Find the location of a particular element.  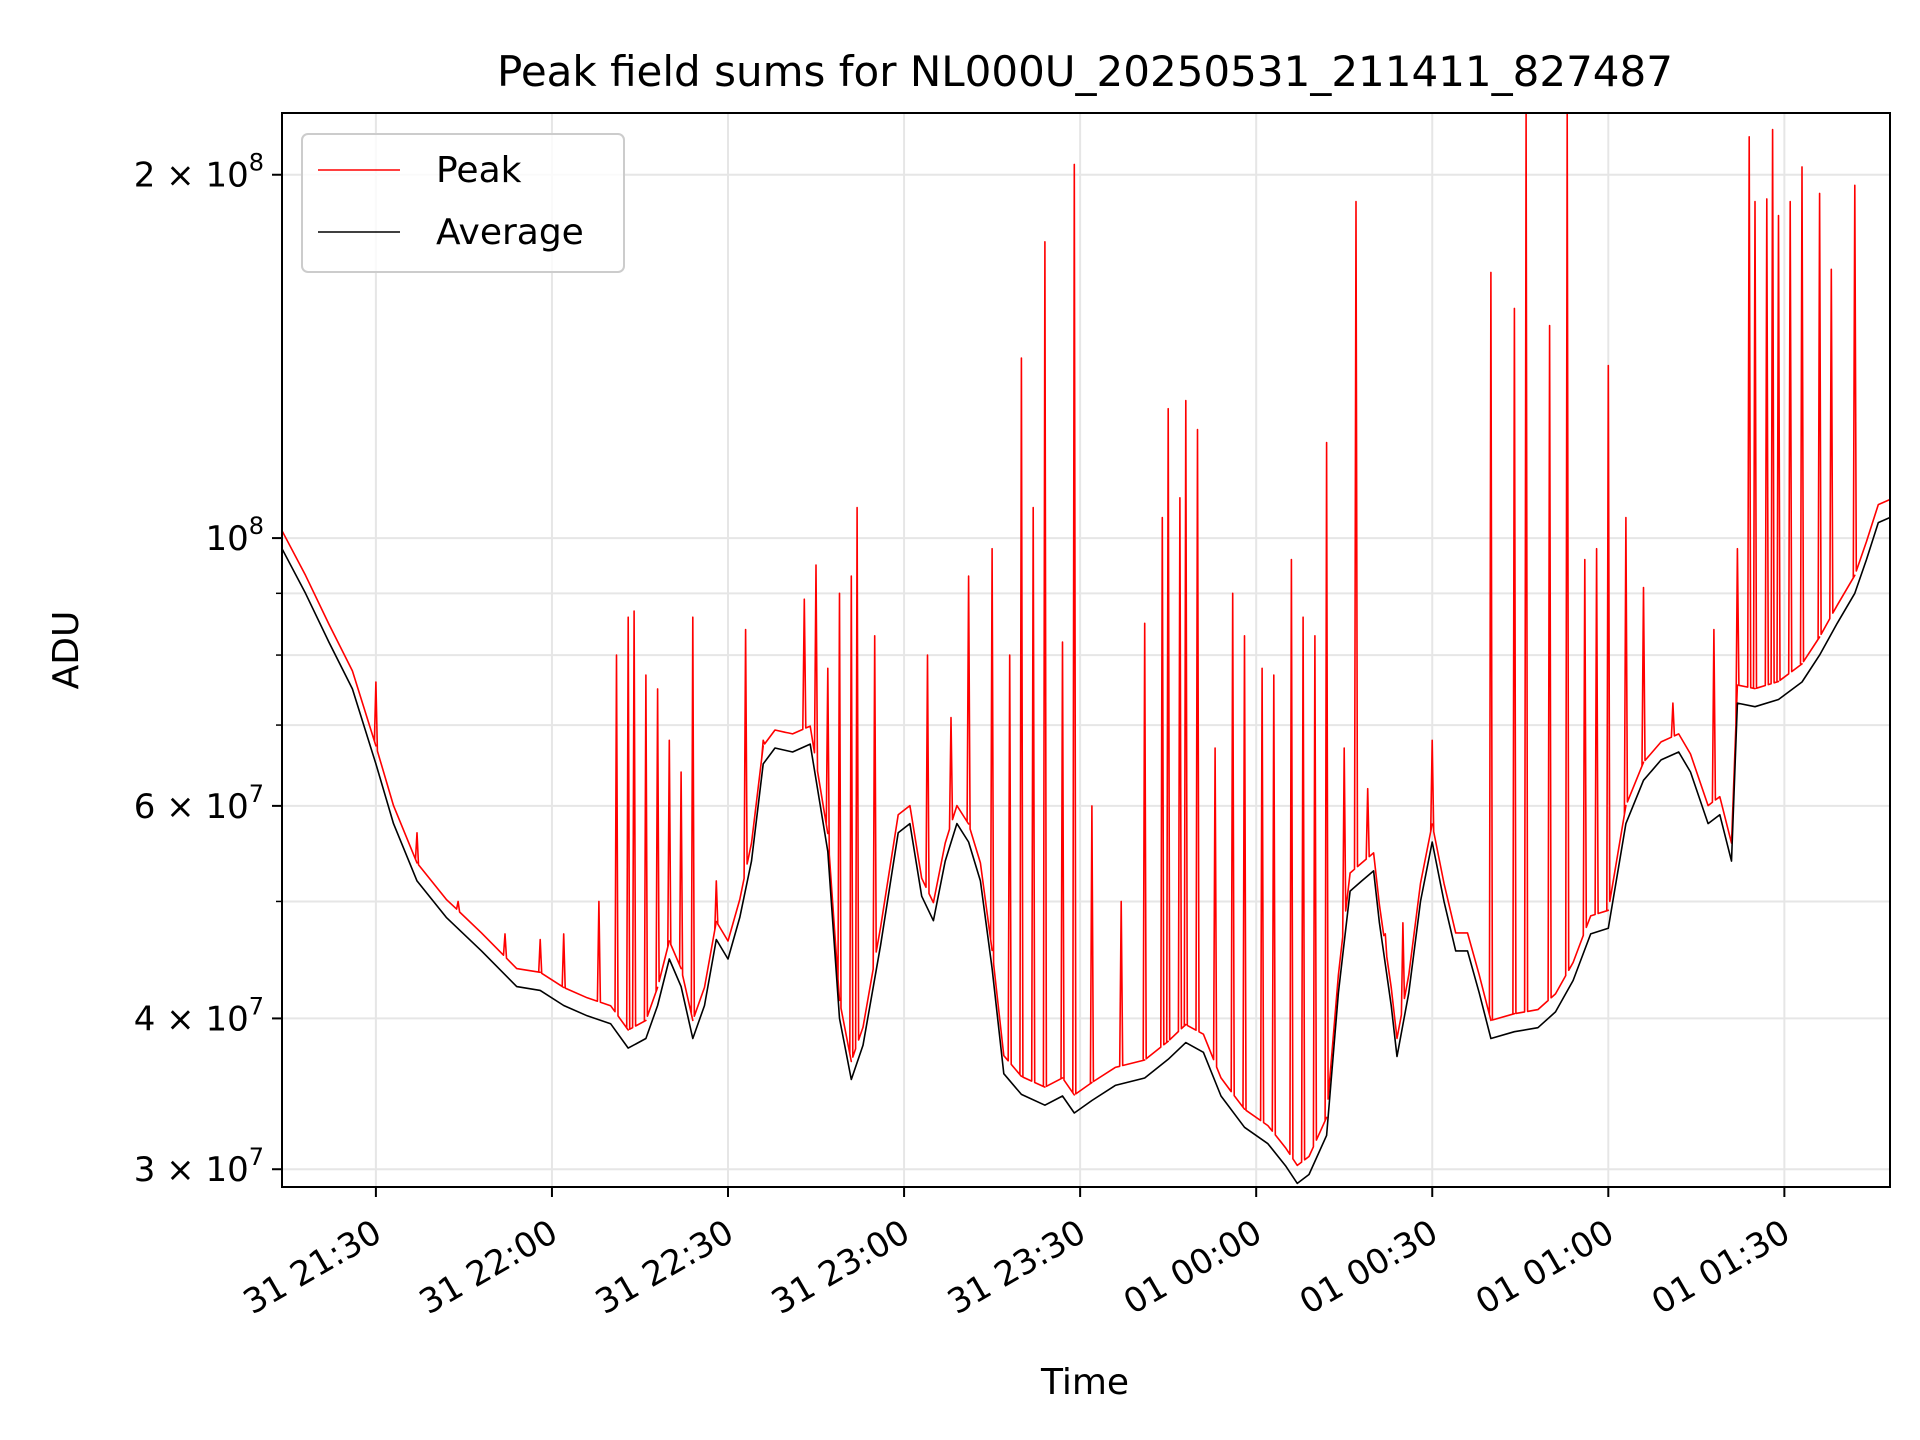

y-tick-label: 4 × 107 is located at coordinates (199, 1015).